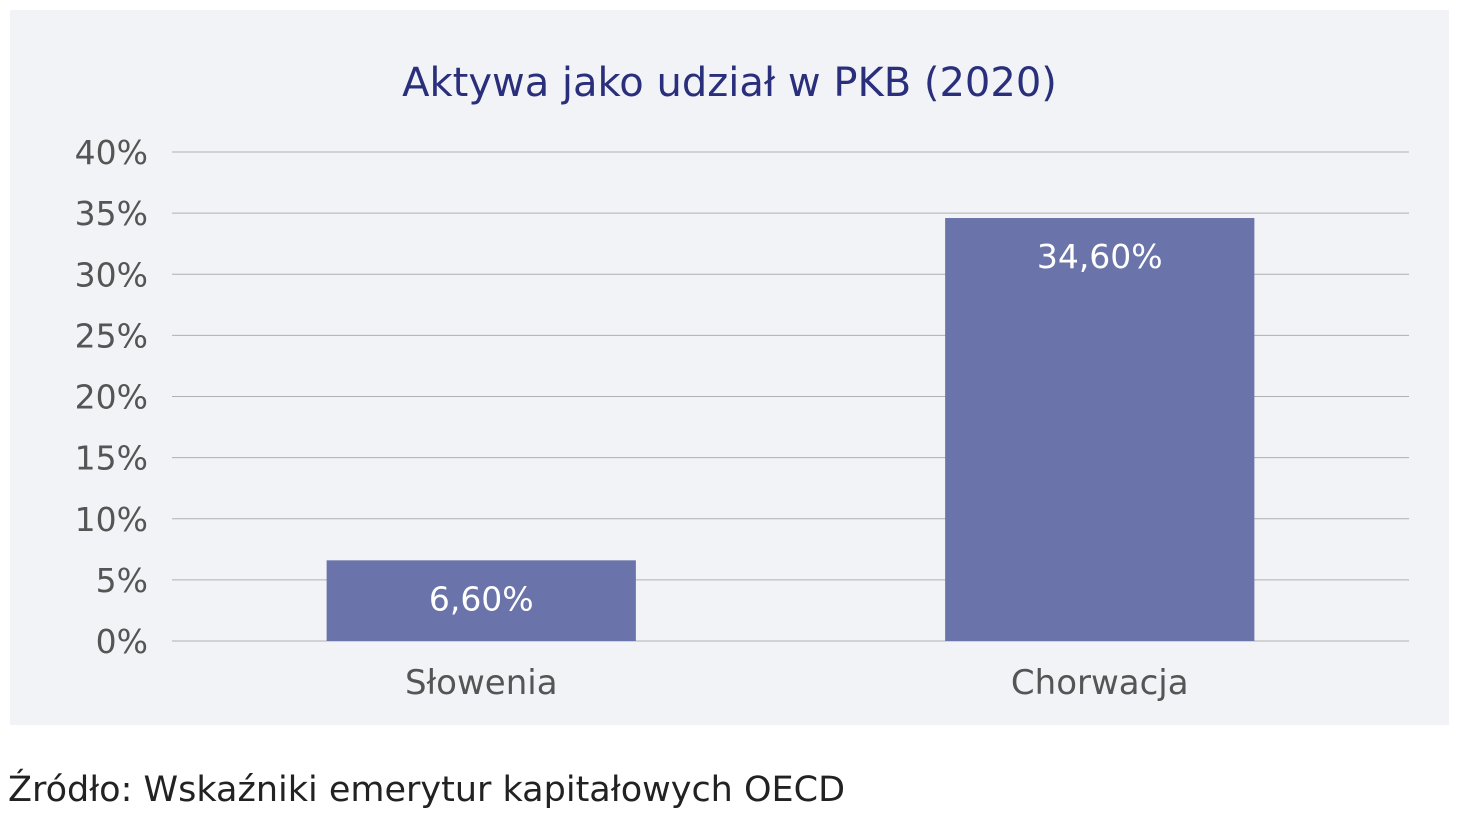  What do you see at coordinates (1100, 256) in the screenshot?
I see `data-label: 34,60%` at bounding box center [1100, 256].